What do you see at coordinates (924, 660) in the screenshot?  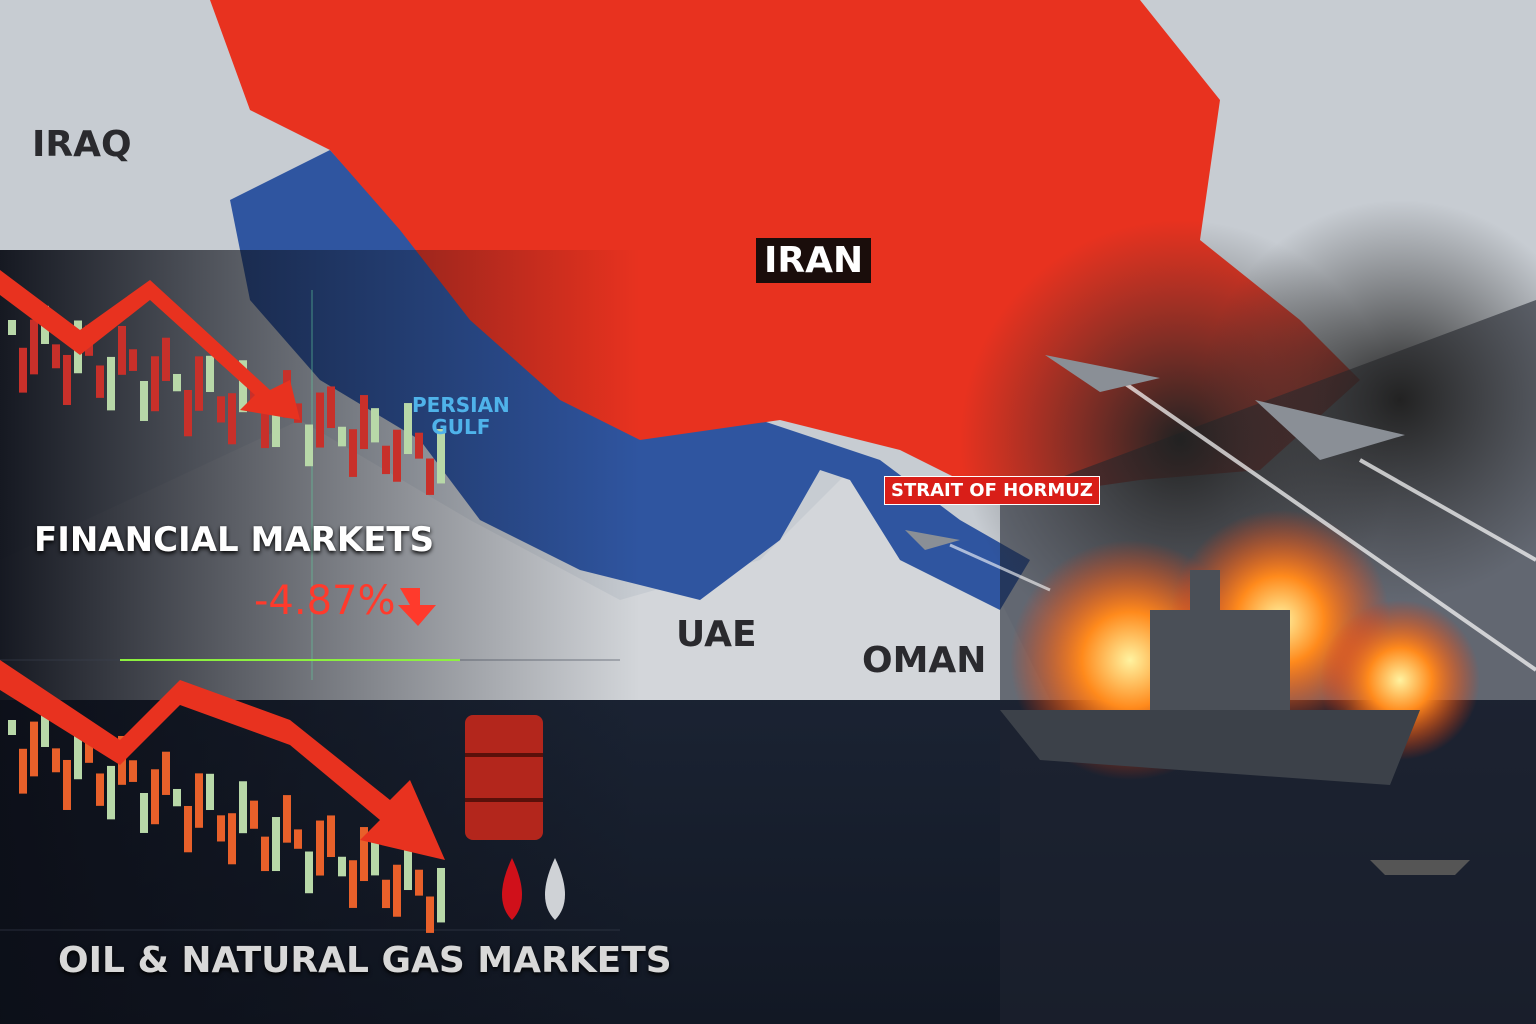 I see `label-oman: OMAN` at bounding box center [924, 660].